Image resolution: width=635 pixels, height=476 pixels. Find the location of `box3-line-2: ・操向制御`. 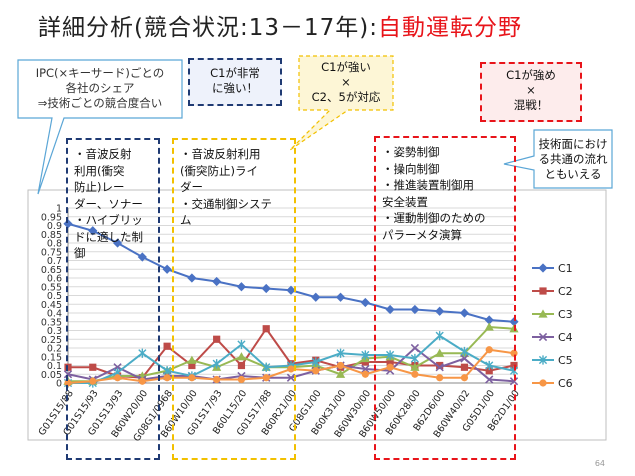

box3-line-2: ・操向制御 is located at coordinates (411, 168).